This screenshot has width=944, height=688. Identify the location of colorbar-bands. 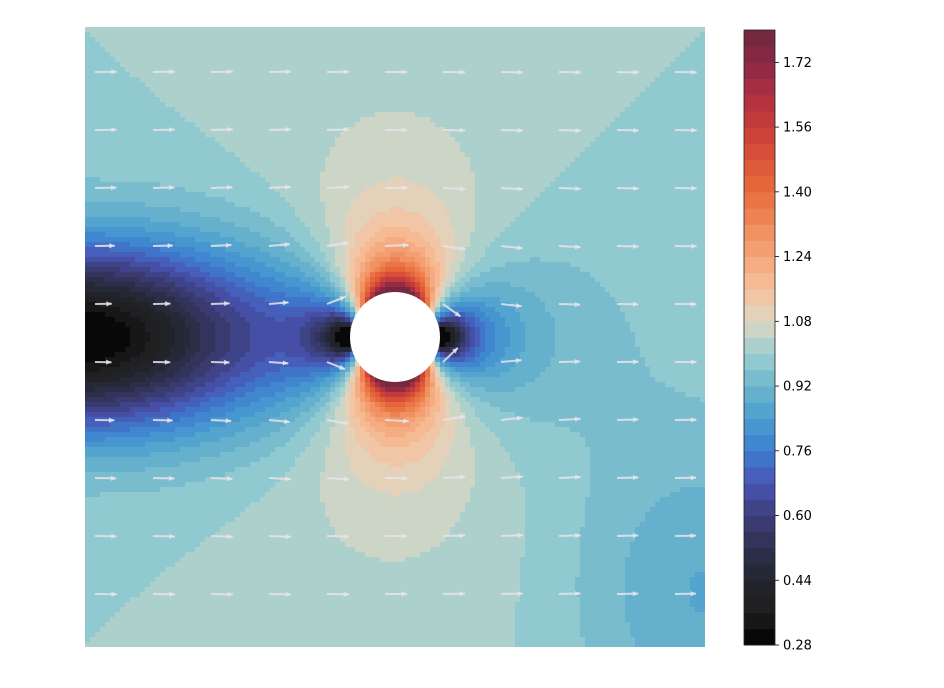
(759, 338).